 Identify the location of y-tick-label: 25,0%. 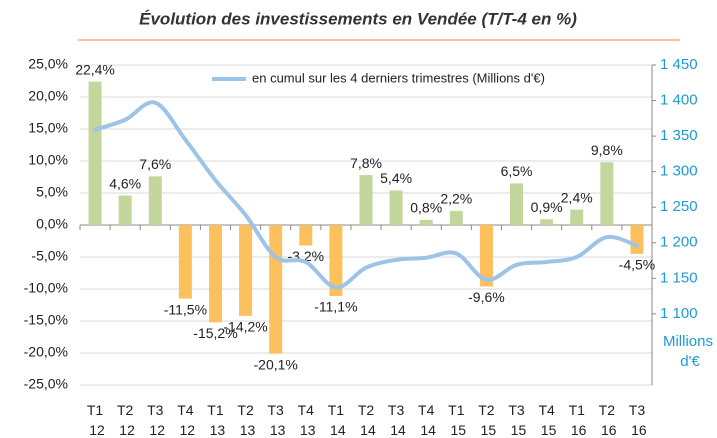
(48, 64).